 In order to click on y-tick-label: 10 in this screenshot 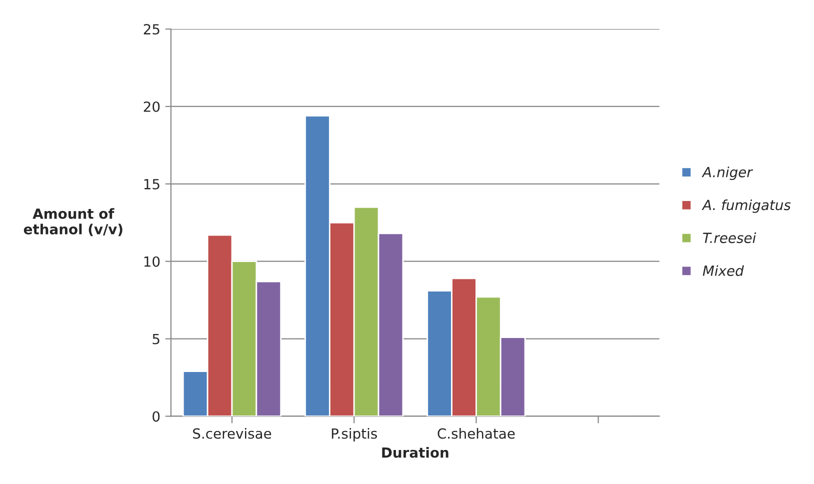, I will do `click(152, 261)`.